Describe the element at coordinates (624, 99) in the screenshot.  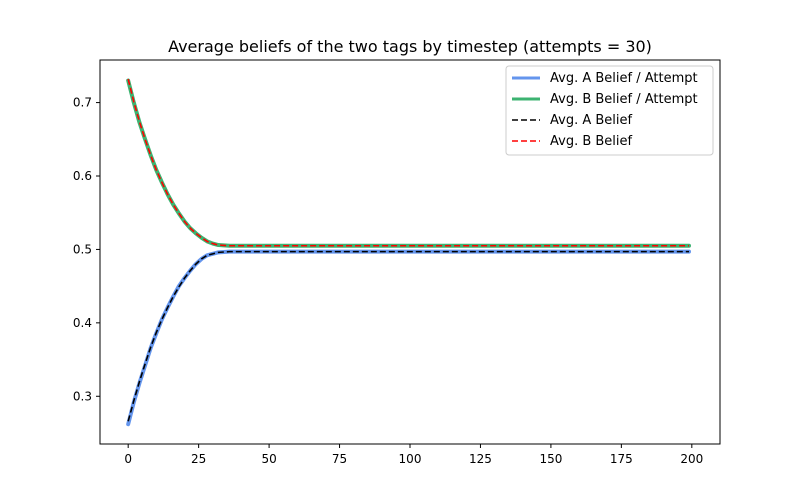
I see `legend-label: Avg. B Belief / Attempt` at that location.